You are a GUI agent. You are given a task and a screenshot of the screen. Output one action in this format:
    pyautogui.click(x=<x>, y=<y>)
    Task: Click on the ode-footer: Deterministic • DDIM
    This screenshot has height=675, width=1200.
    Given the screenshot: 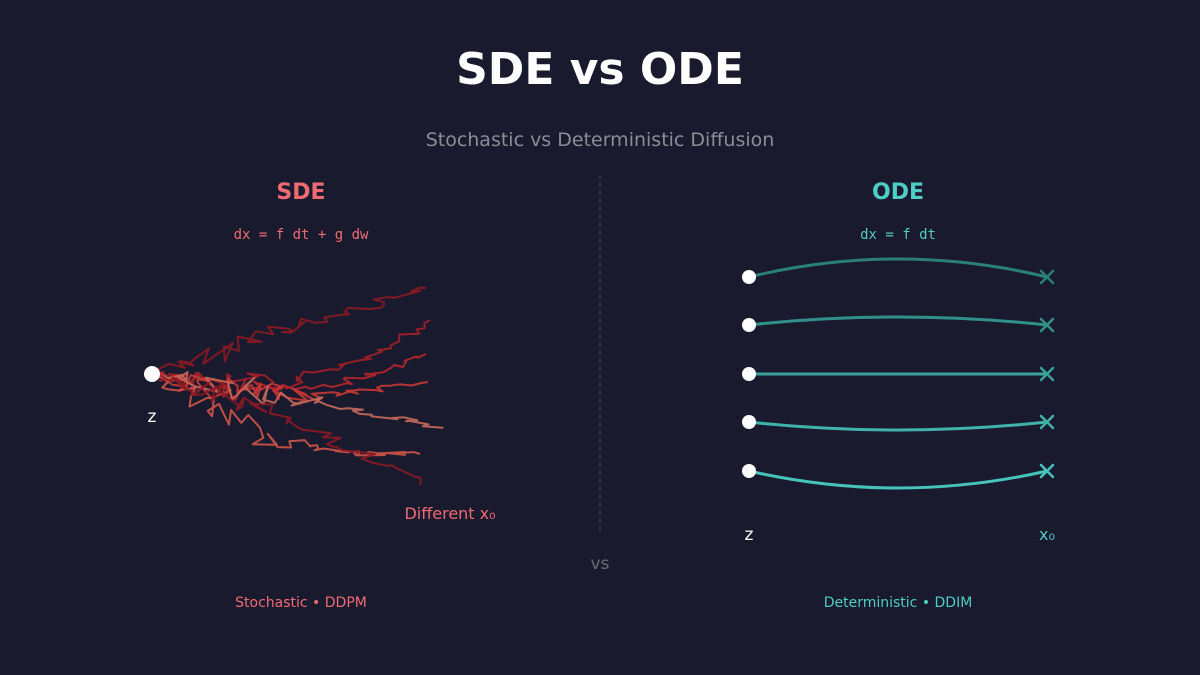 What is the action you would take?
    pyautogui.click(x=898, y=603)
    